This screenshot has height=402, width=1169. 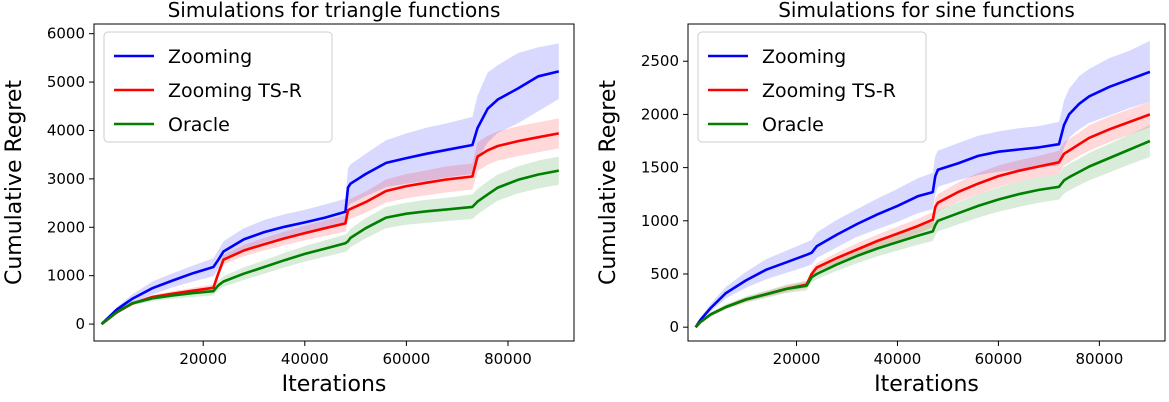 I want to click on y-tick-label: 2500, so click(x=660, y=61).